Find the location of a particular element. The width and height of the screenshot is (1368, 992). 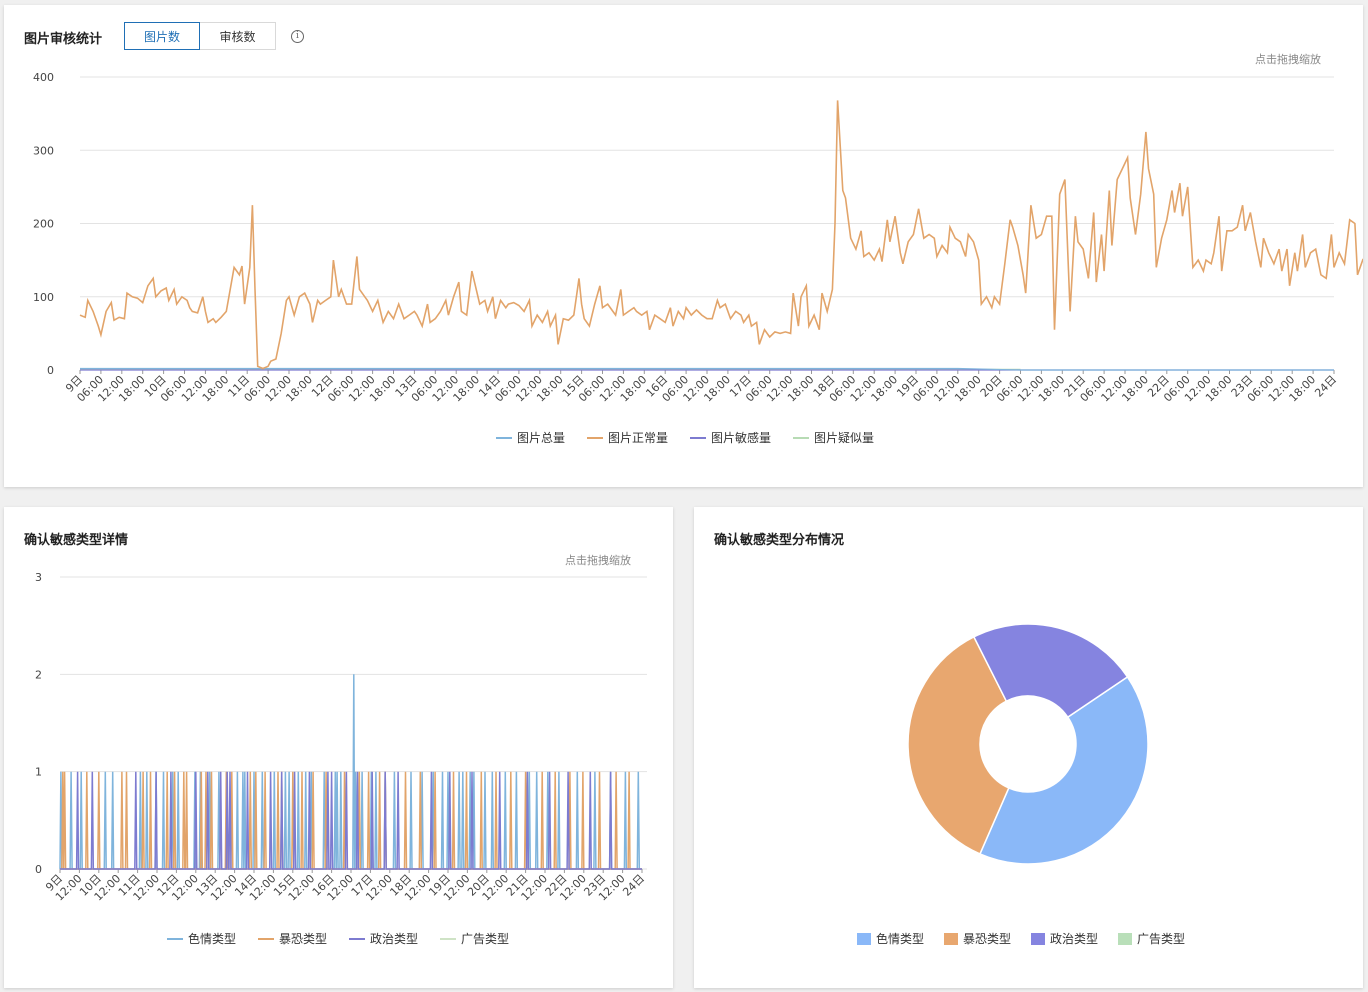

pie-legend: 色情类型 暴恐类型 政治类型 广告类型 is located at coordinates (1021, 938).